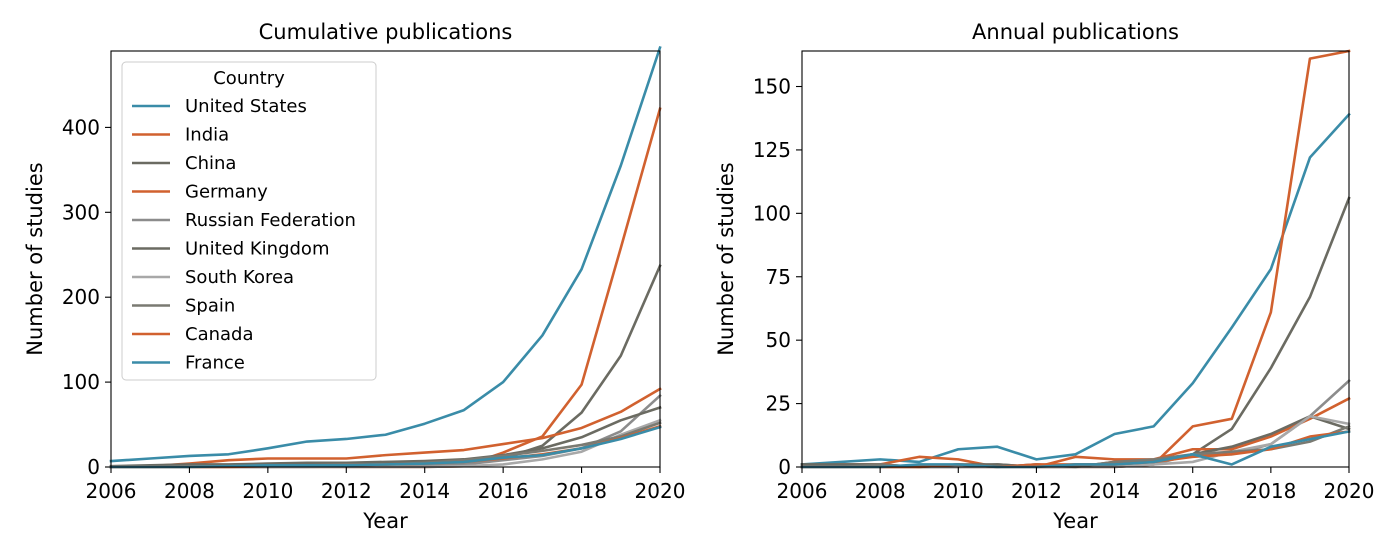 The image size is (1400, 560). What do you see at coordinates (386, 32) in the screenshot?
I see `chart-title: Cumulative publications` at bounding box center [386, 32].